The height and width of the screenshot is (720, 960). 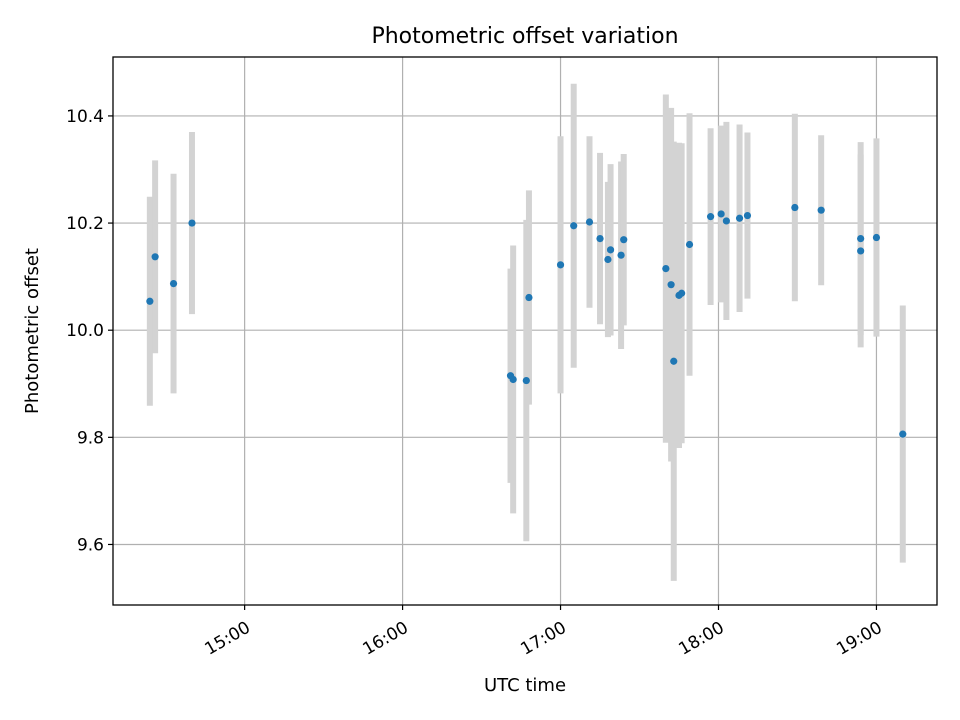 What do you see at coordinates (85, 331) in the screenshot?
I see `y-tick-label: 10.0` at bounding box center [85, 331].